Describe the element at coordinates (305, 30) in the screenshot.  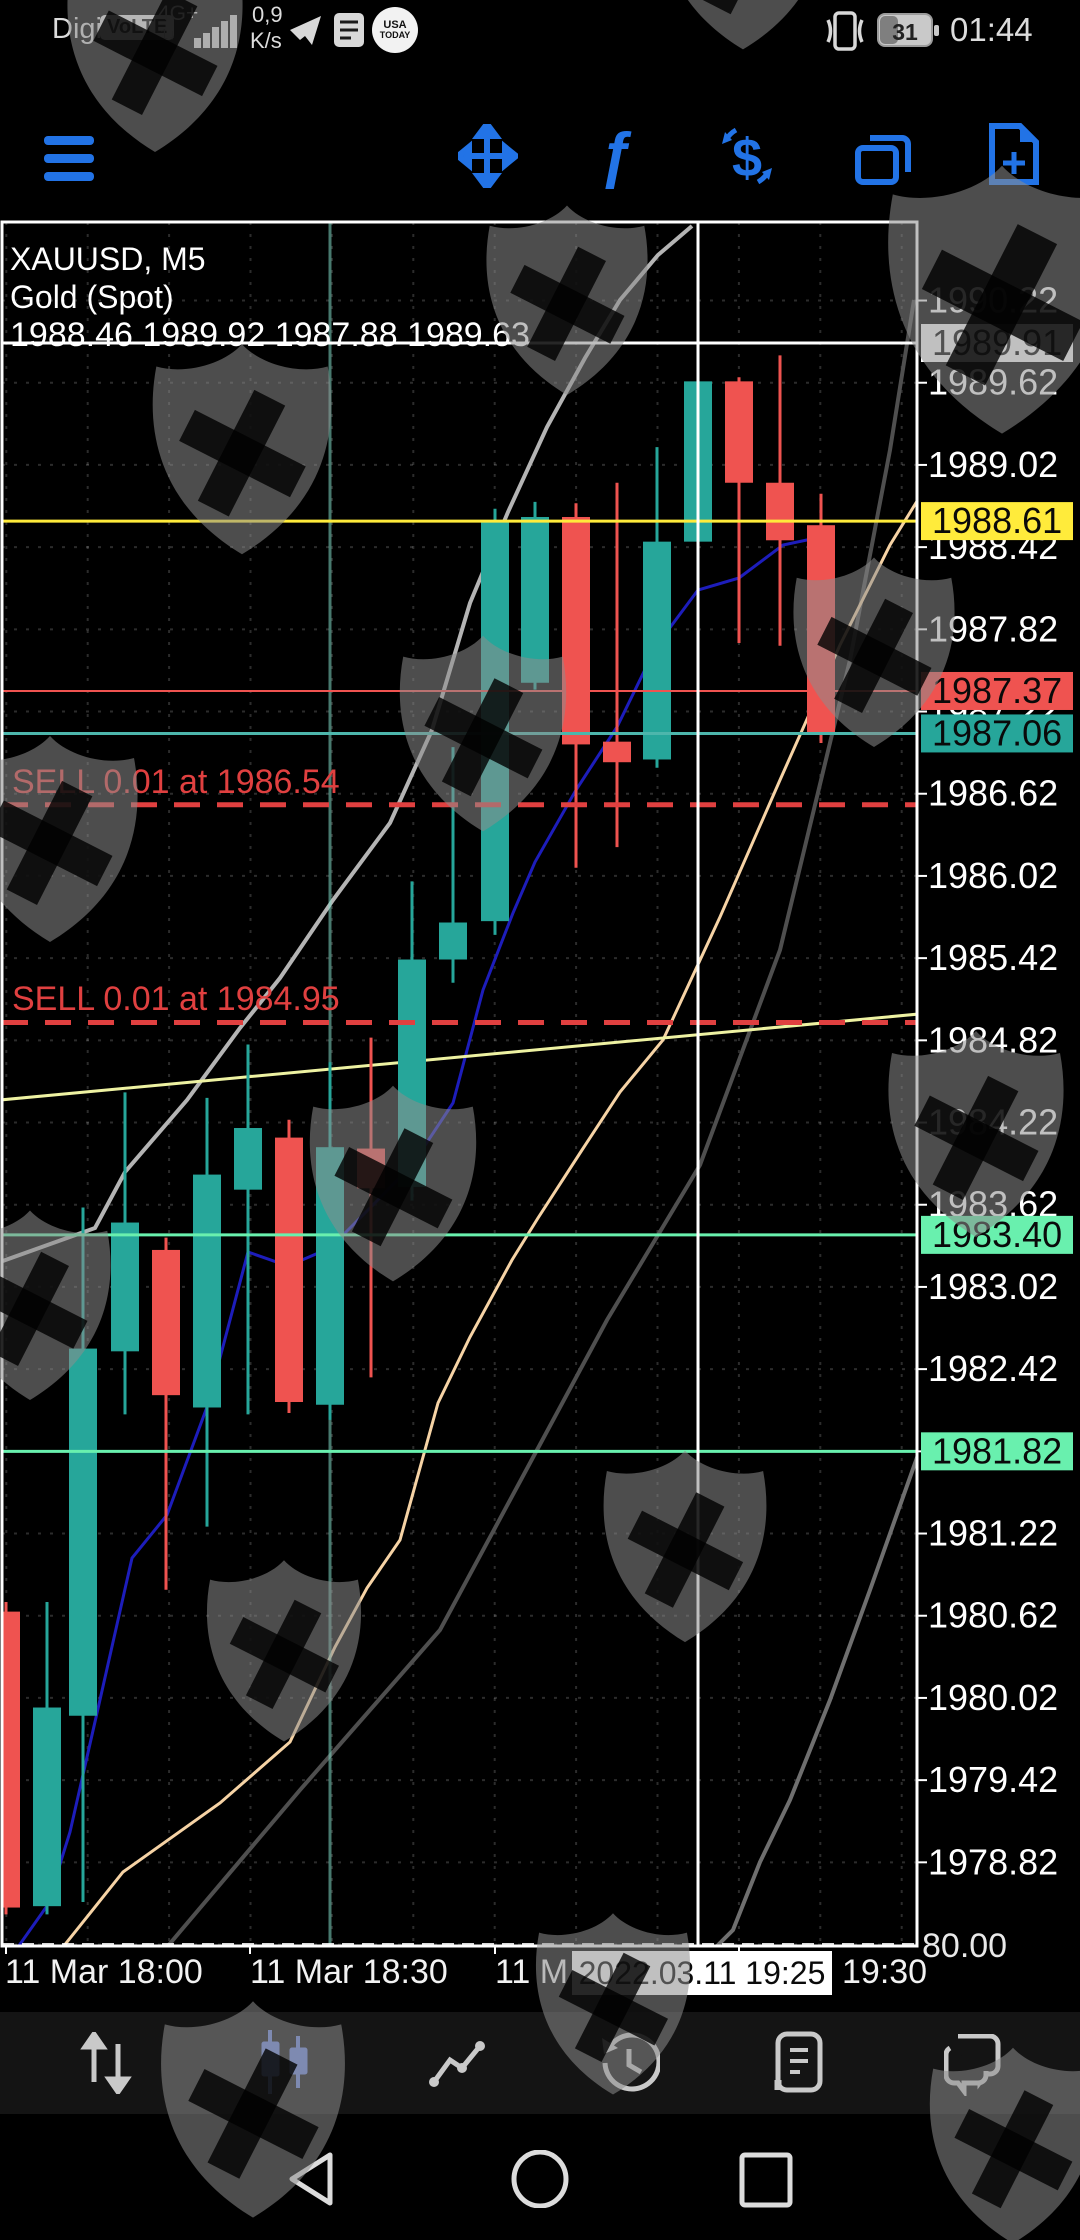
I see `telegram-icon` at that location.